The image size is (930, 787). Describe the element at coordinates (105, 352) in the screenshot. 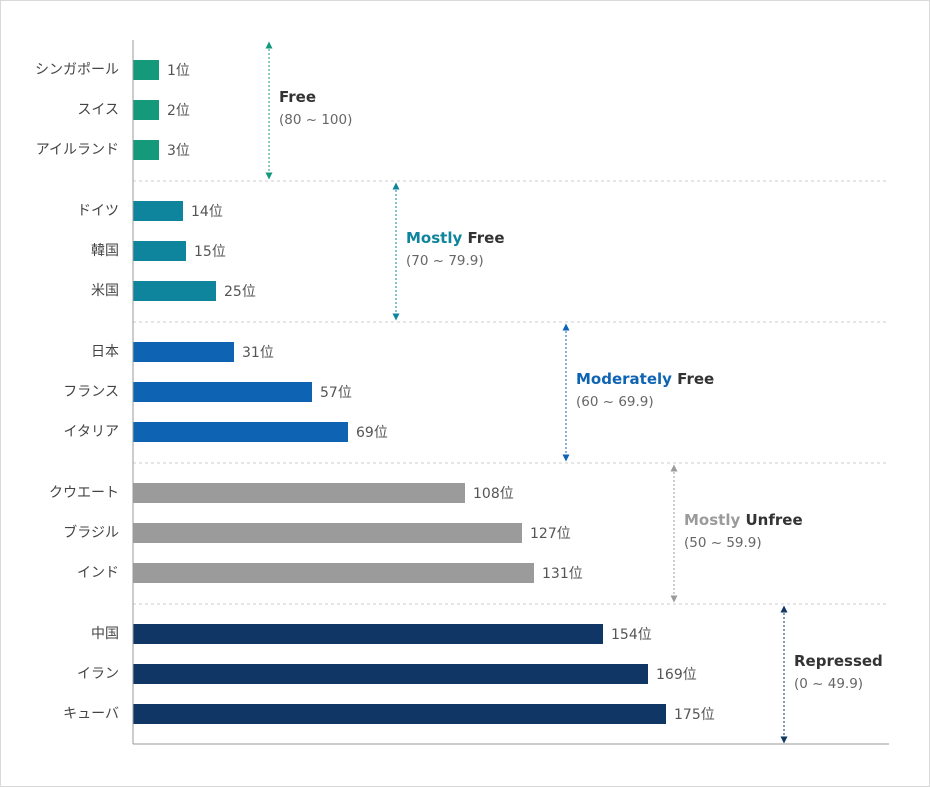

I see `country-label: 日本` at that location.